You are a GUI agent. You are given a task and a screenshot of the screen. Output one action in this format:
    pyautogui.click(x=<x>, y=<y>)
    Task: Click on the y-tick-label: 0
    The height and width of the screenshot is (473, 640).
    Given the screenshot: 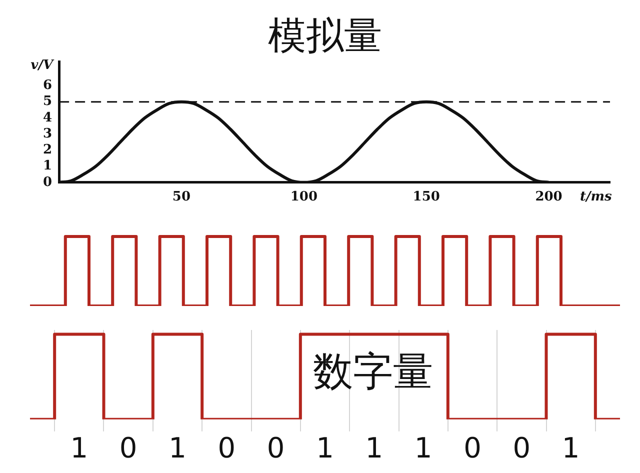 What is the action you would take?
    pyautogui.click(x=47, y=182)
    